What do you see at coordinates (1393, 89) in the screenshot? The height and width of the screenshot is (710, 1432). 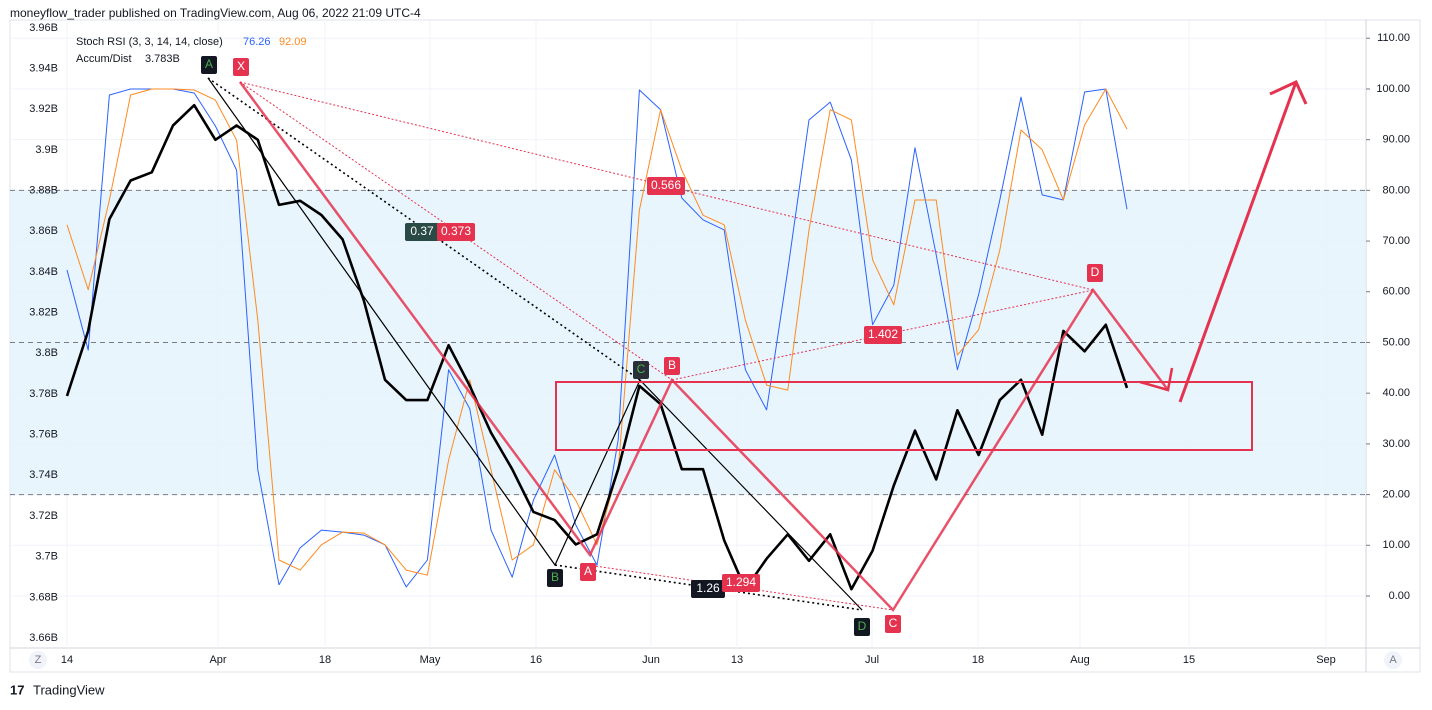 I see `y2-tick-label: 100.00` at bounding box center [1393, 89].